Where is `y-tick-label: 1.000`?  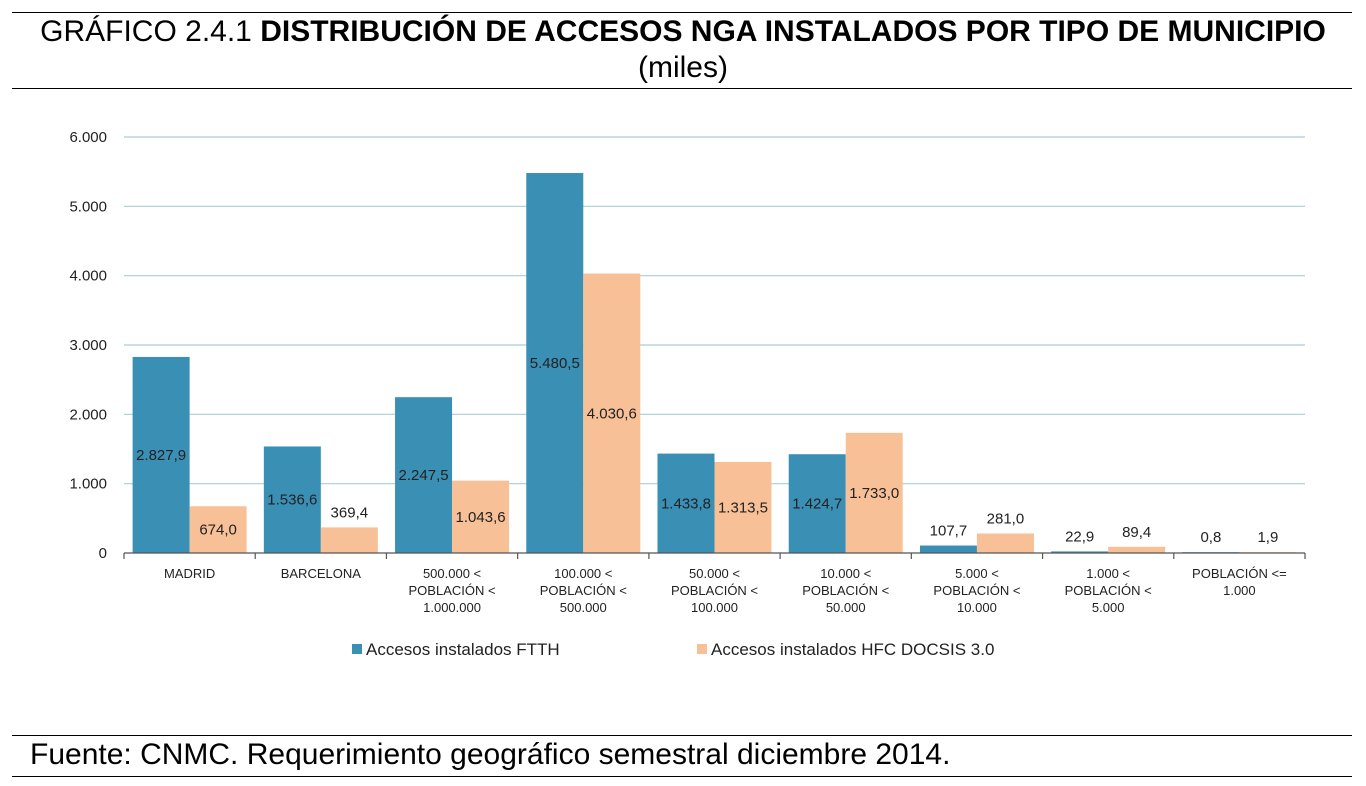
y-tick-label: 1.000 is located at coordinates (88, 484).